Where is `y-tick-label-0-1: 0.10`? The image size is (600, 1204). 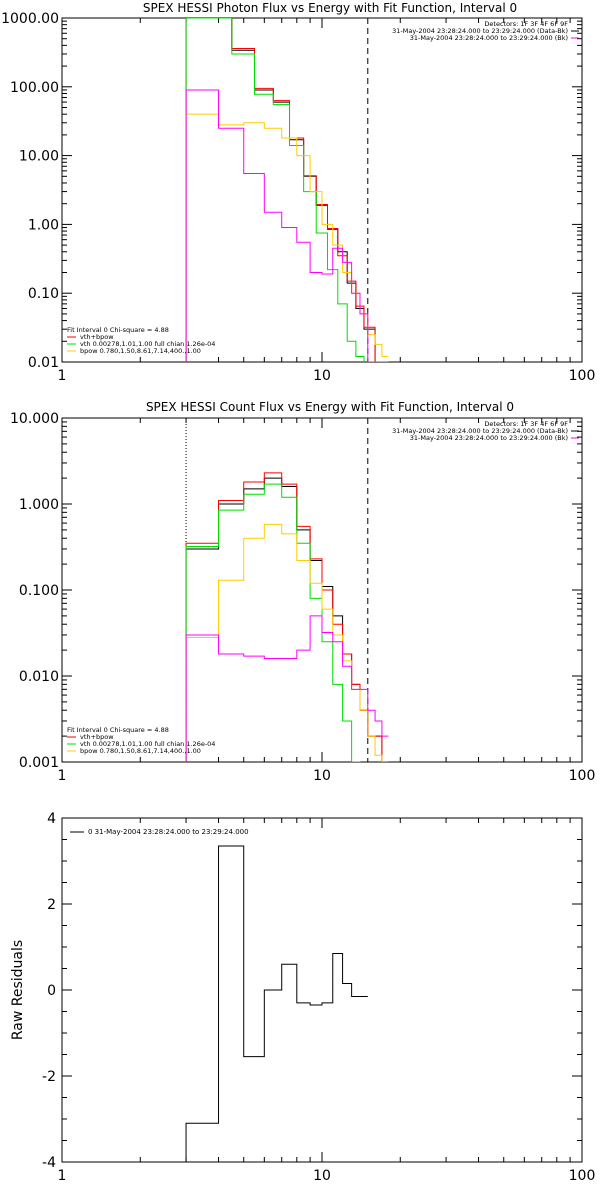 y-tick-label-0-1: 0.10 is located at coordinates (43, 294).